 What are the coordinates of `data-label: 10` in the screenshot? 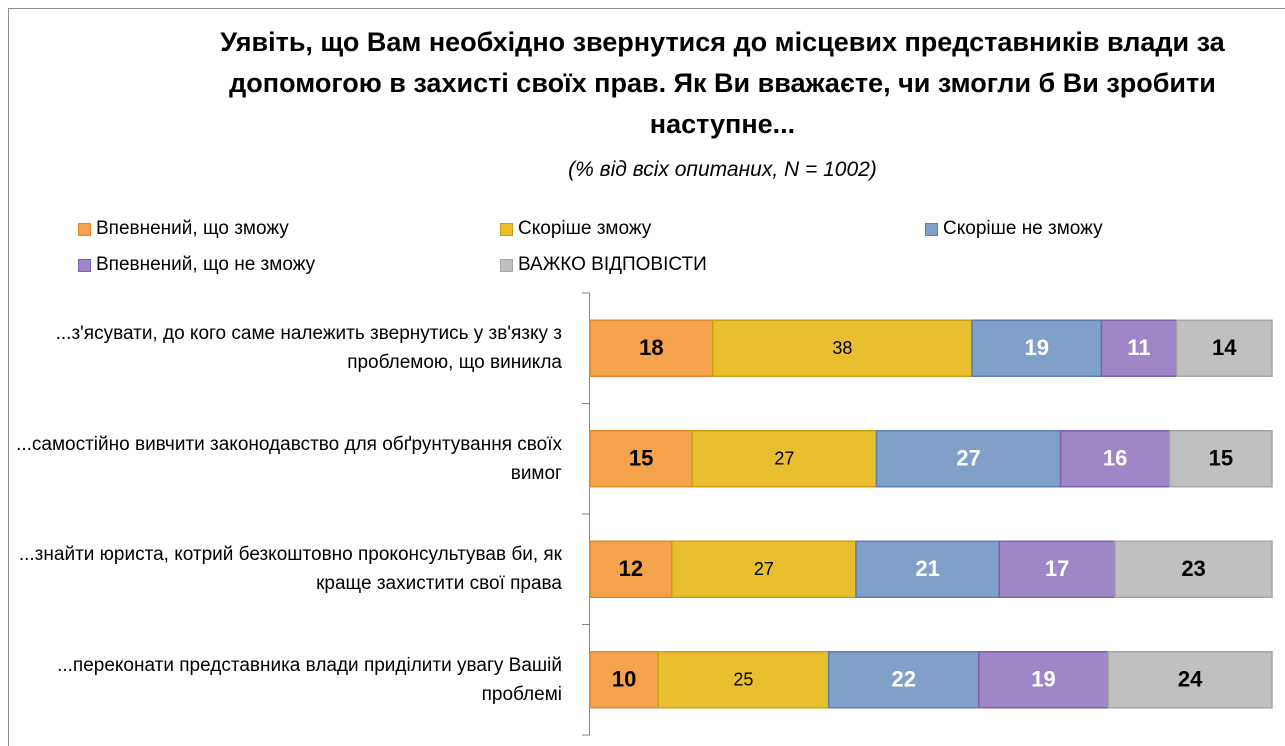 It's located at (624, 679).